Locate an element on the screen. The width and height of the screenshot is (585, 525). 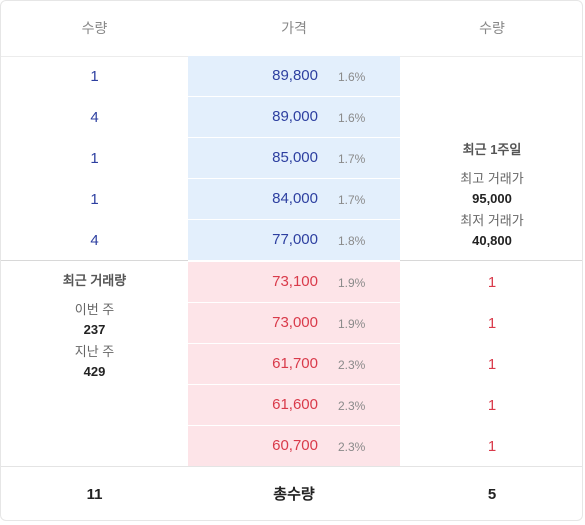
weekly-price-info: 최근 1주일 최고 거래가 95,000 최저 거래가 40,800 is located at coordinates (491, 195).